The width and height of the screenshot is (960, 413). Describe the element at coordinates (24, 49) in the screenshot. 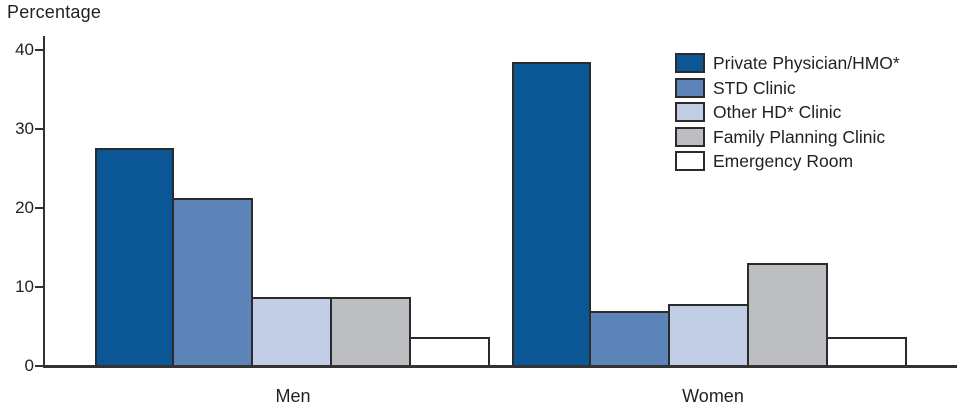

I see `y-tick-label: 40` at that location.